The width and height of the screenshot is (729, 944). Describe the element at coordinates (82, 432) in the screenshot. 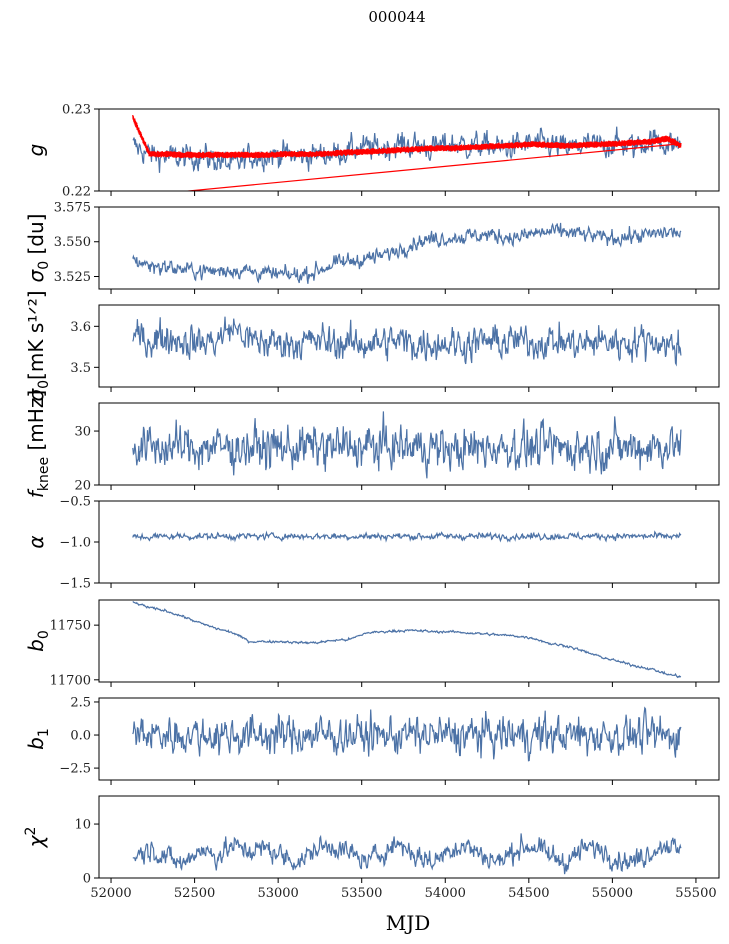

I see `y-tick-label: 30` at that location.